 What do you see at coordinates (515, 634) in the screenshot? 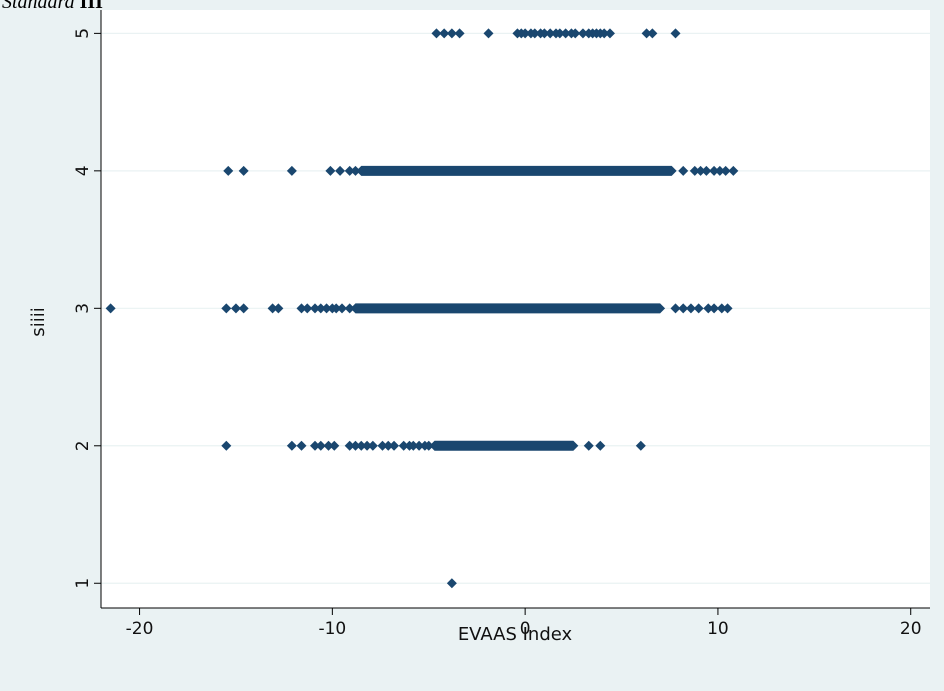
I see `x-axis-label: EVAAS Index` at bounding box center [515, 634].